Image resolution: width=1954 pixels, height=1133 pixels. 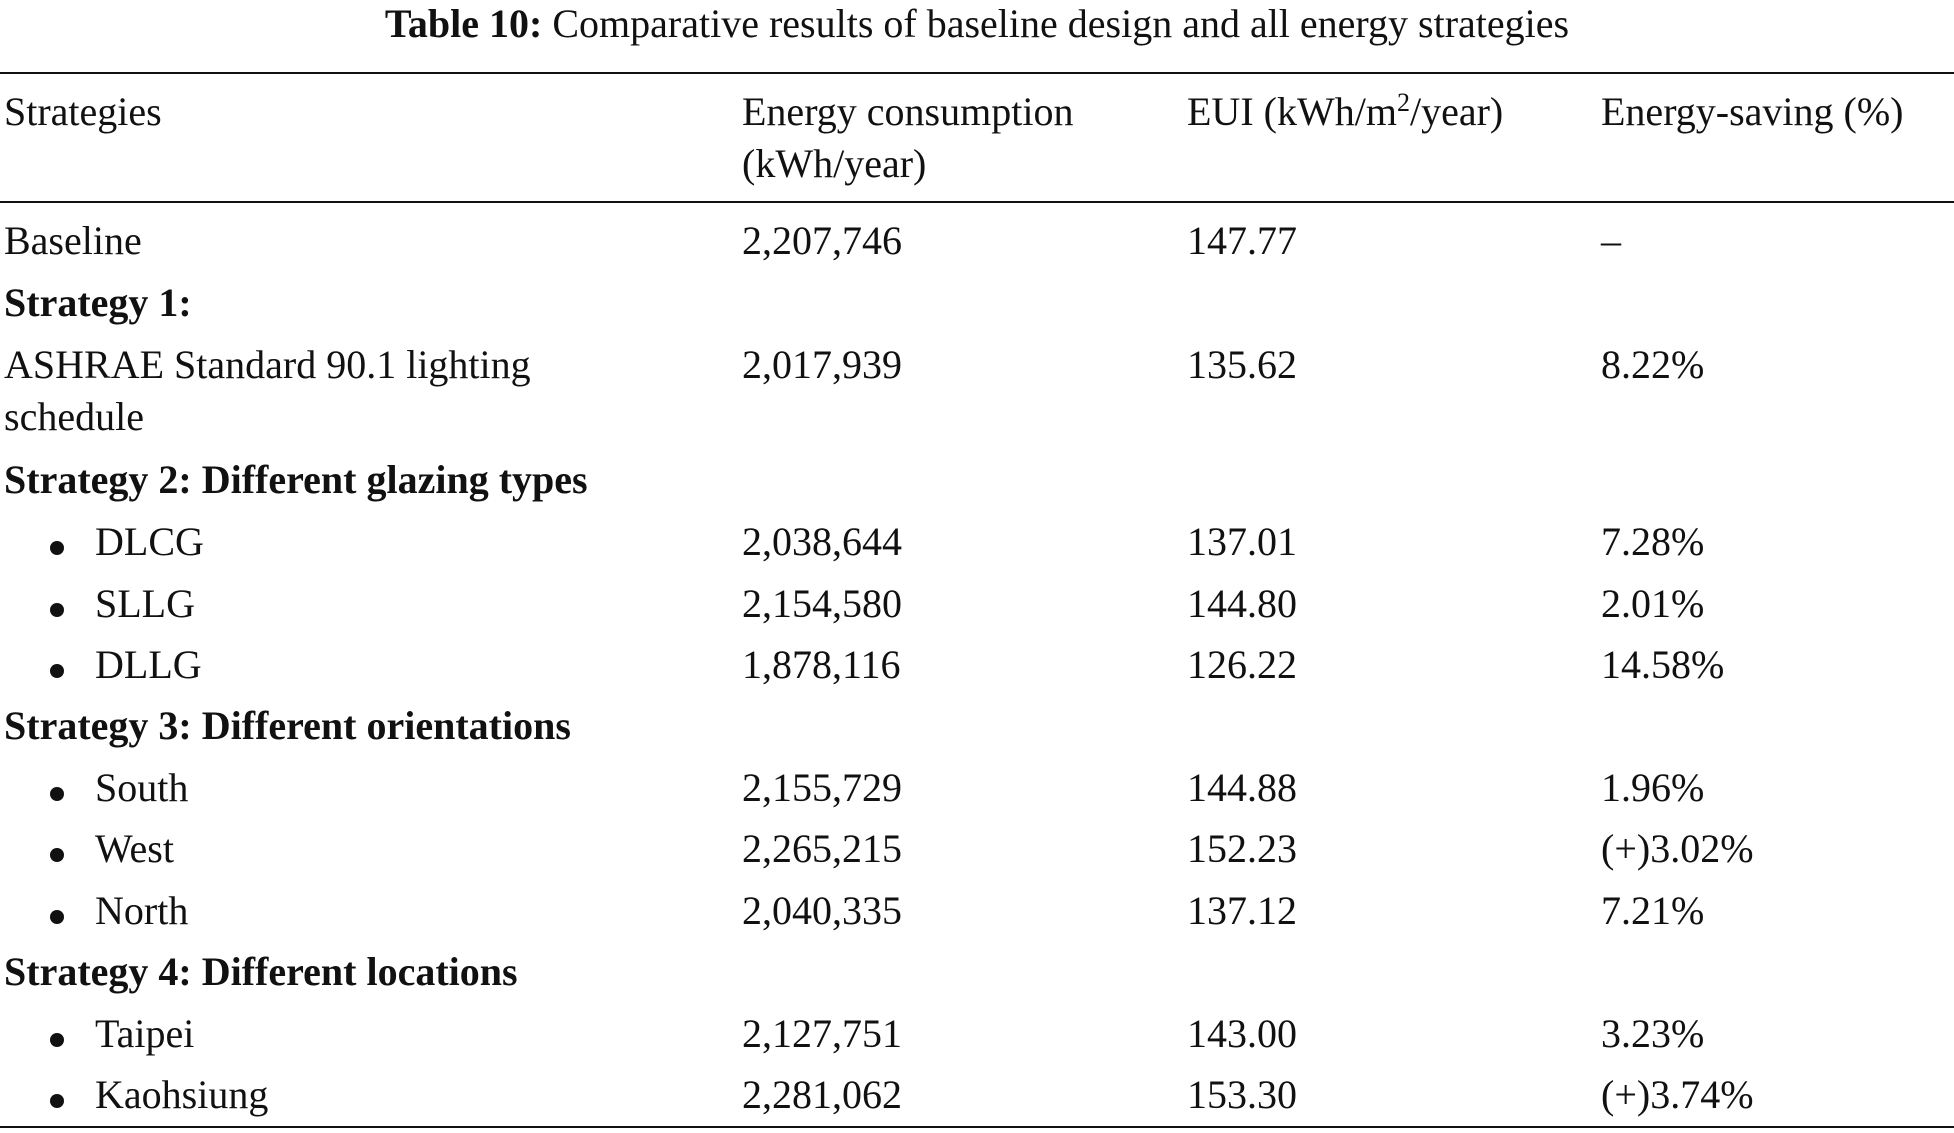 What do you see at coordinates (1242, 541) in the screenshot?
I see `row-dlcg-eui: 137.01` at bounding box center [1242, 541].